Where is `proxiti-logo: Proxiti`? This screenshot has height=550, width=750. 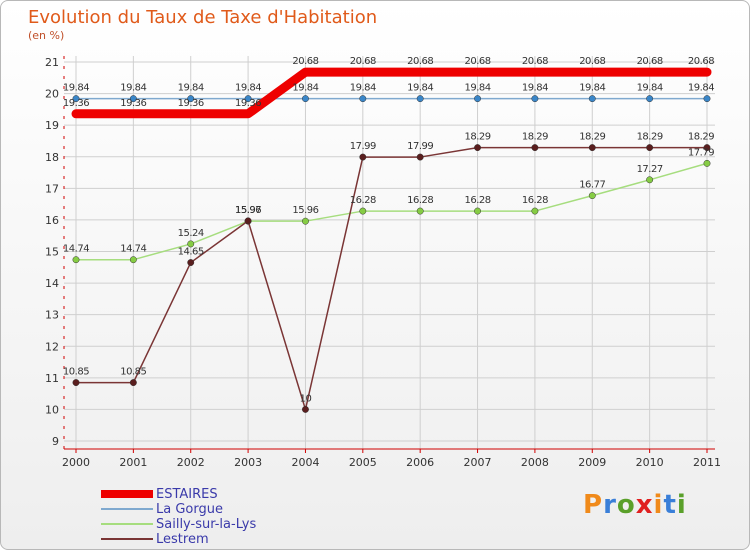 proxiti-logo: Proxiti is located at coordinates (635, 505).